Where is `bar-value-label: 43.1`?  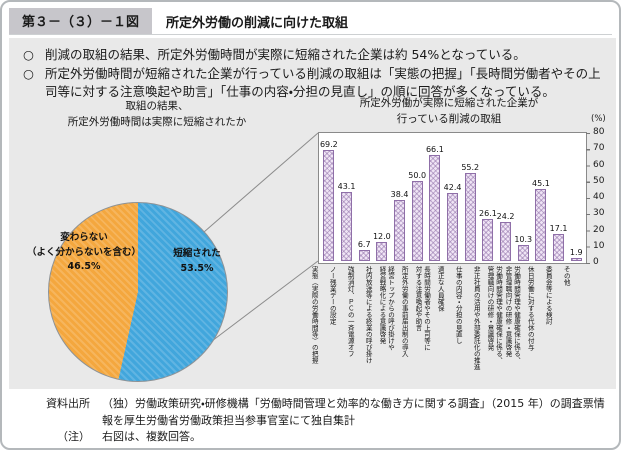
bar-value-label: 43.1 is located at coordinates (346, 186).